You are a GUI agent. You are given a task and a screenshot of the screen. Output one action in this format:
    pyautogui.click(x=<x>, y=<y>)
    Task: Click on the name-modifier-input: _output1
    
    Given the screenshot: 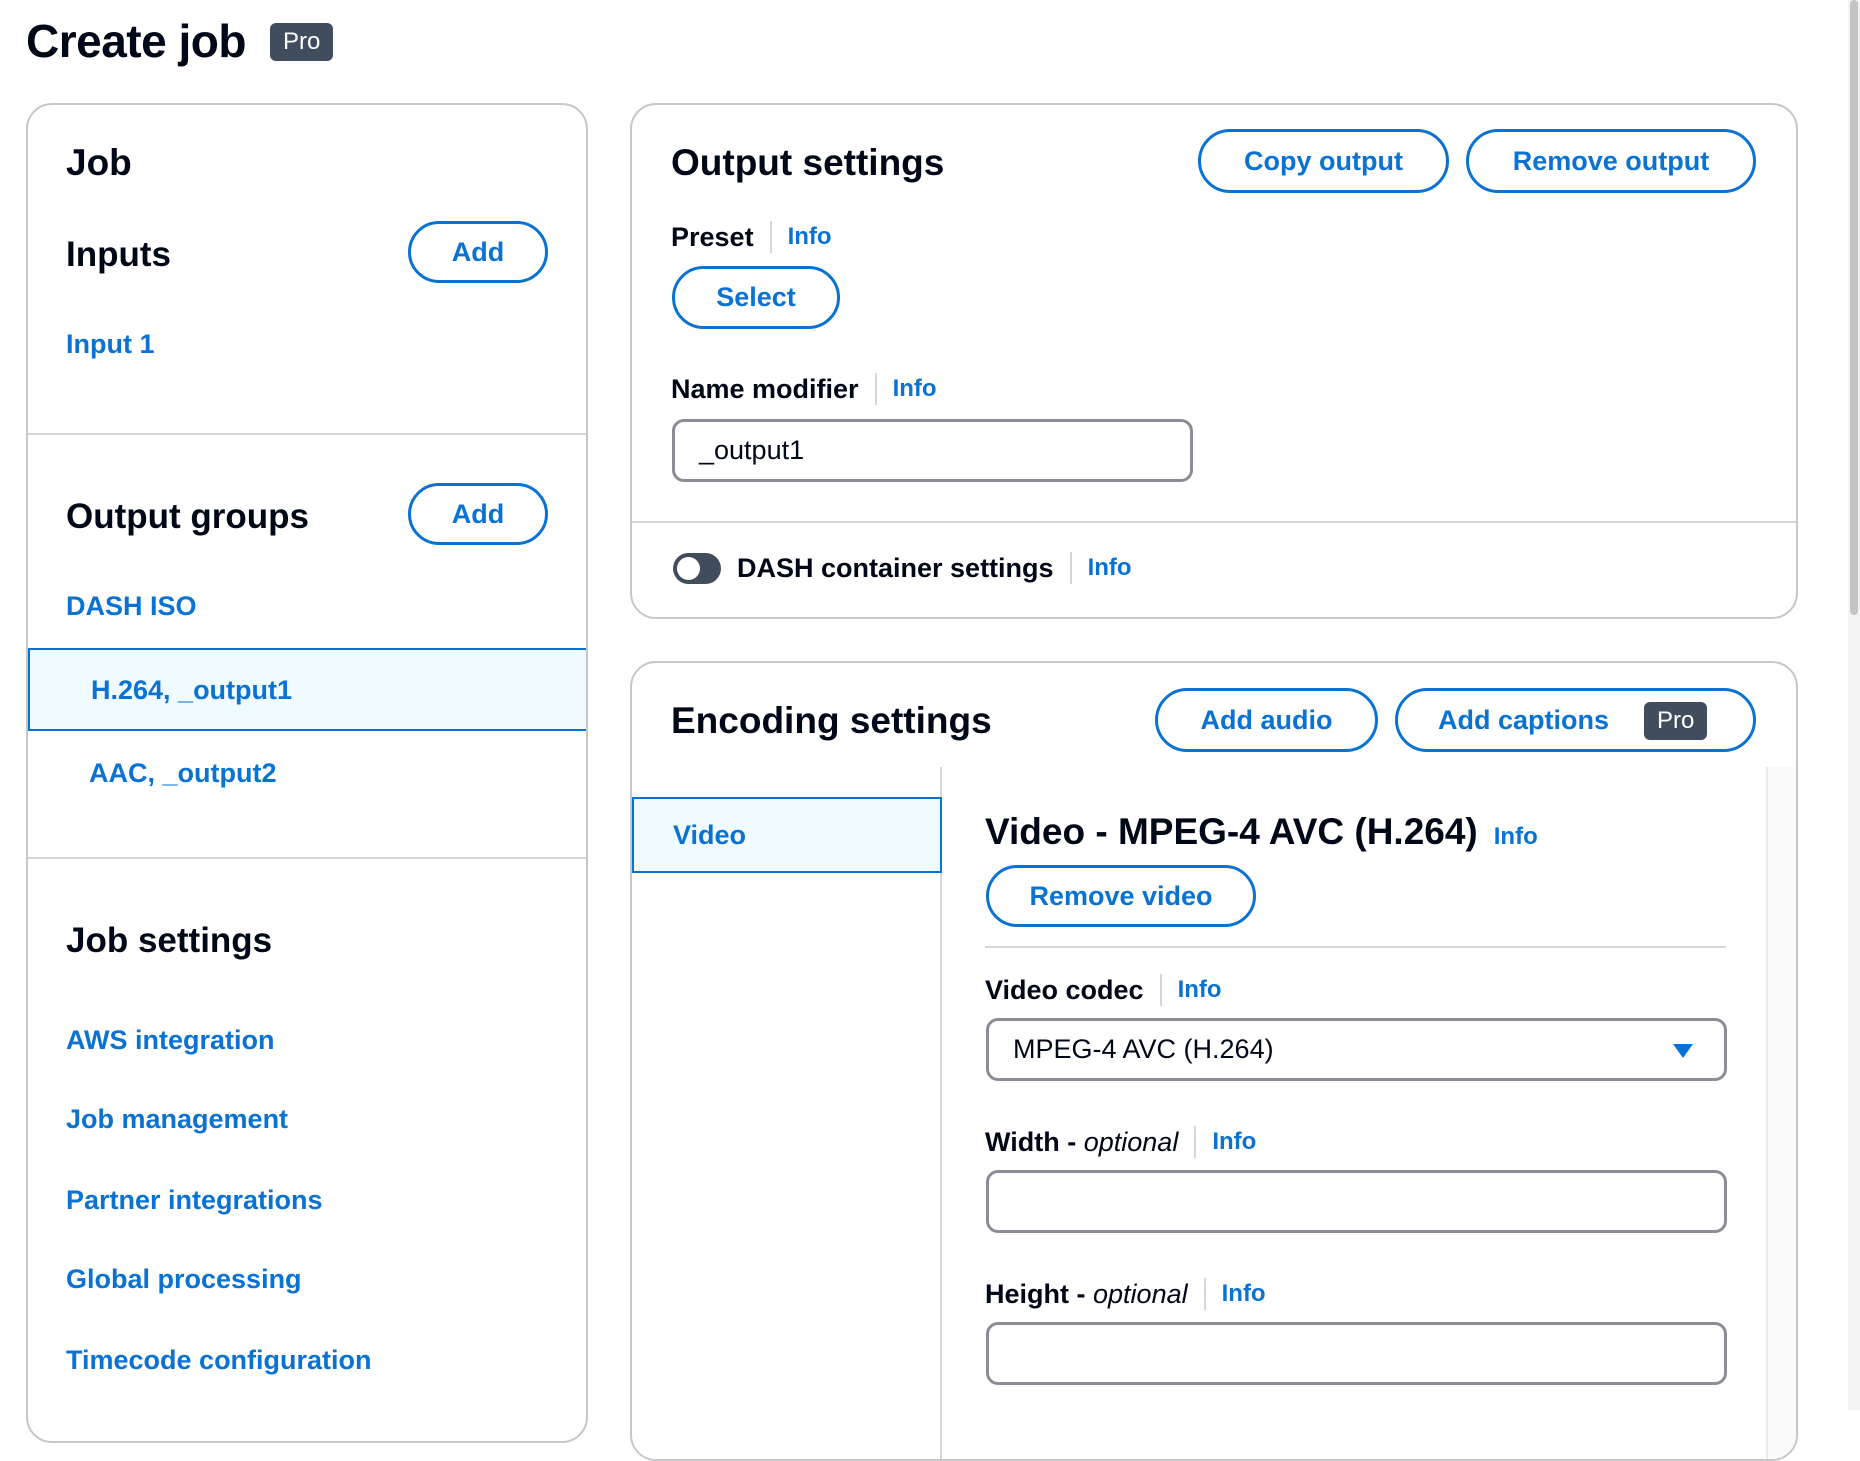 What is the action you would take?
    pyautogui.click(x=932, y=450)
    